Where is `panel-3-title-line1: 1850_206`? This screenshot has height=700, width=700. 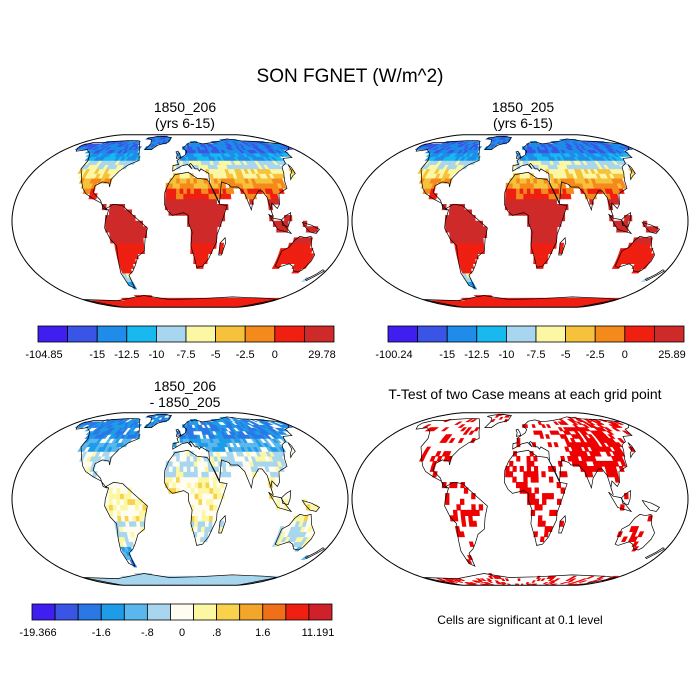 panel-3-title-line1: 1850_206 is located at coordinates (185, 386).